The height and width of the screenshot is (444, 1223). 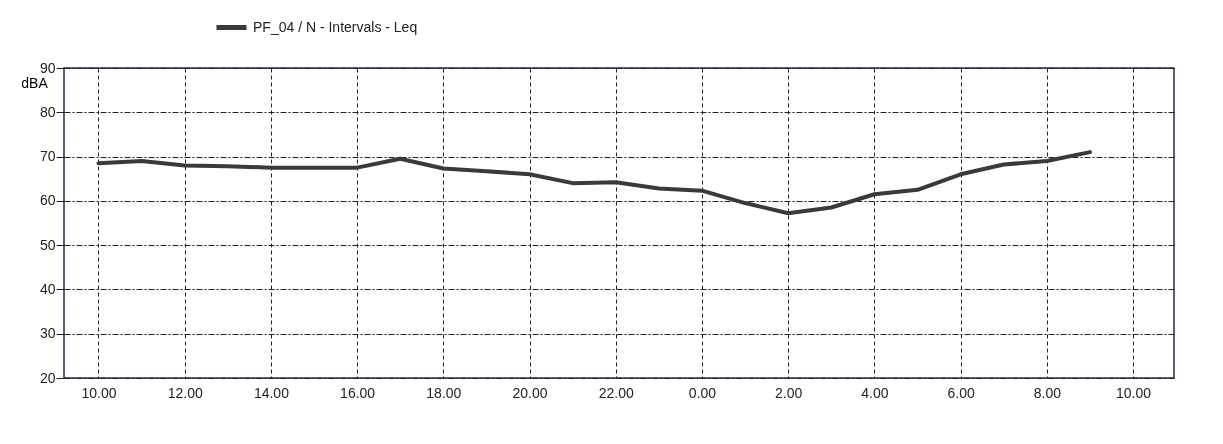 I want to click on x-tick-label: 12.00, so click(x=185, y=392).